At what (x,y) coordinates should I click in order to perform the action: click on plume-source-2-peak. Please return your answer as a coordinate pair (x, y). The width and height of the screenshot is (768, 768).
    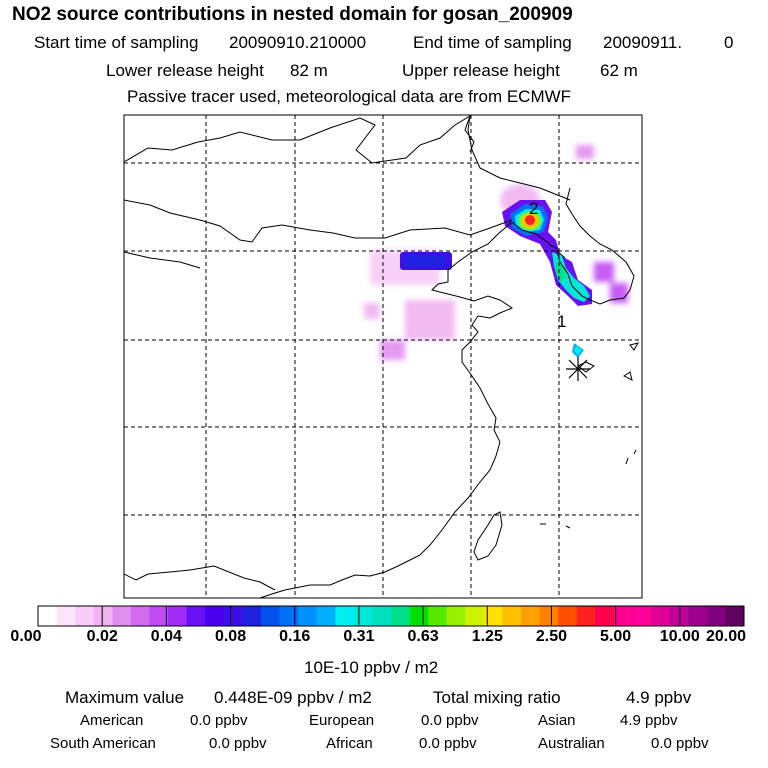
    Looking at the image, I should click on (530, 220).